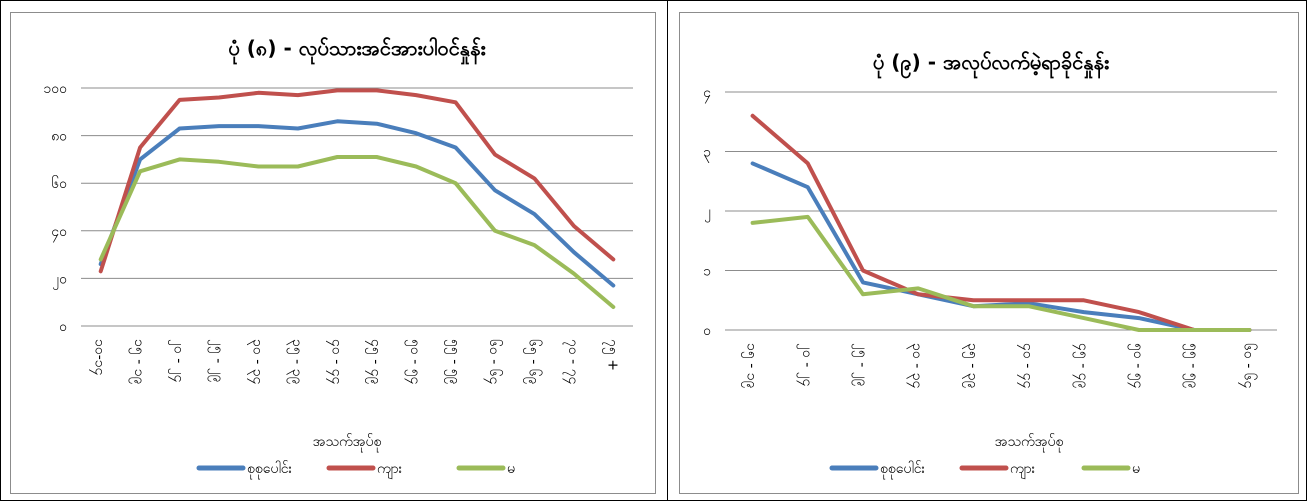  Describe the element at coordinates (55, 89) in the screenshot. I see `y-tick-label: ၁၀၀` at that location.